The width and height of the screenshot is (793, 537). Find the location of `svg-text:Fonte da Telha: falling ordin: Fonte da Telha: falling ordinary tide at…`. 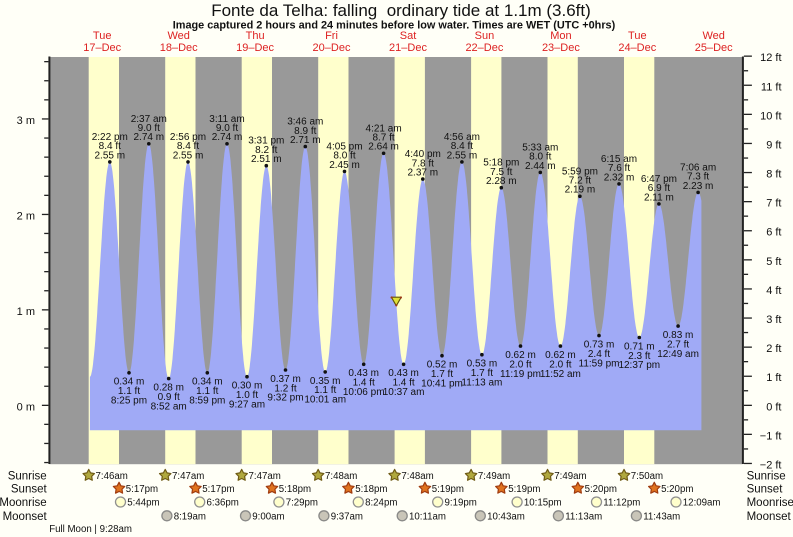

svg-text:Fonte da Telha: falling ordin: Fonte da Telha: falling ordinary tide at… is located at coordinates (401, 10).